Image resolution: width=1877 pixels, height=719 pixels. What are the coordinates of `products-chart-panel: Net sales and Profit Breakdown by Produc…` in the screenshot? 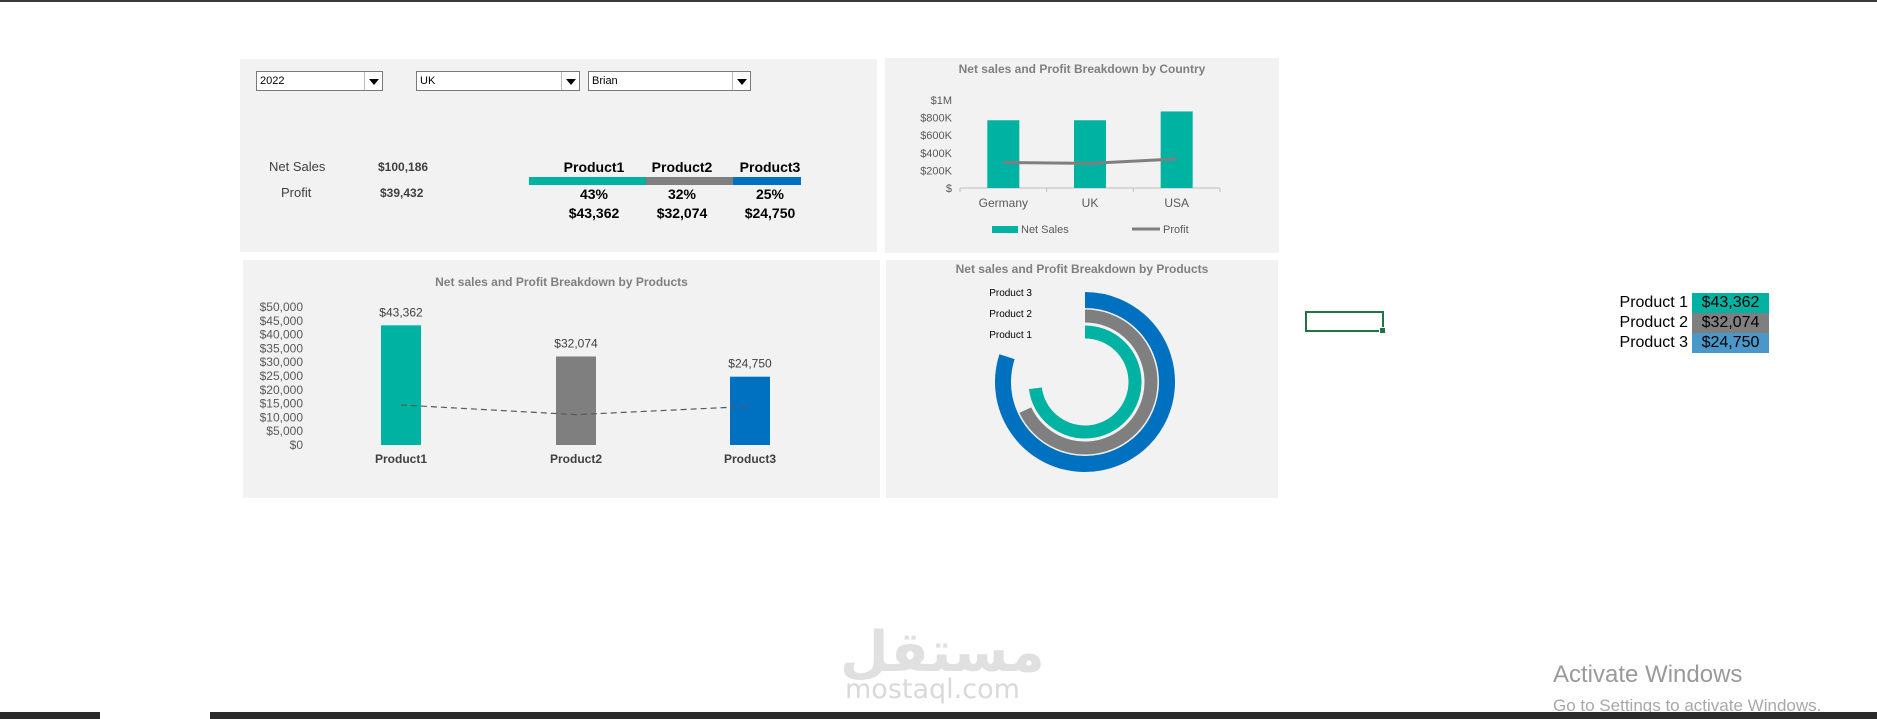 It's located at (561, 379).